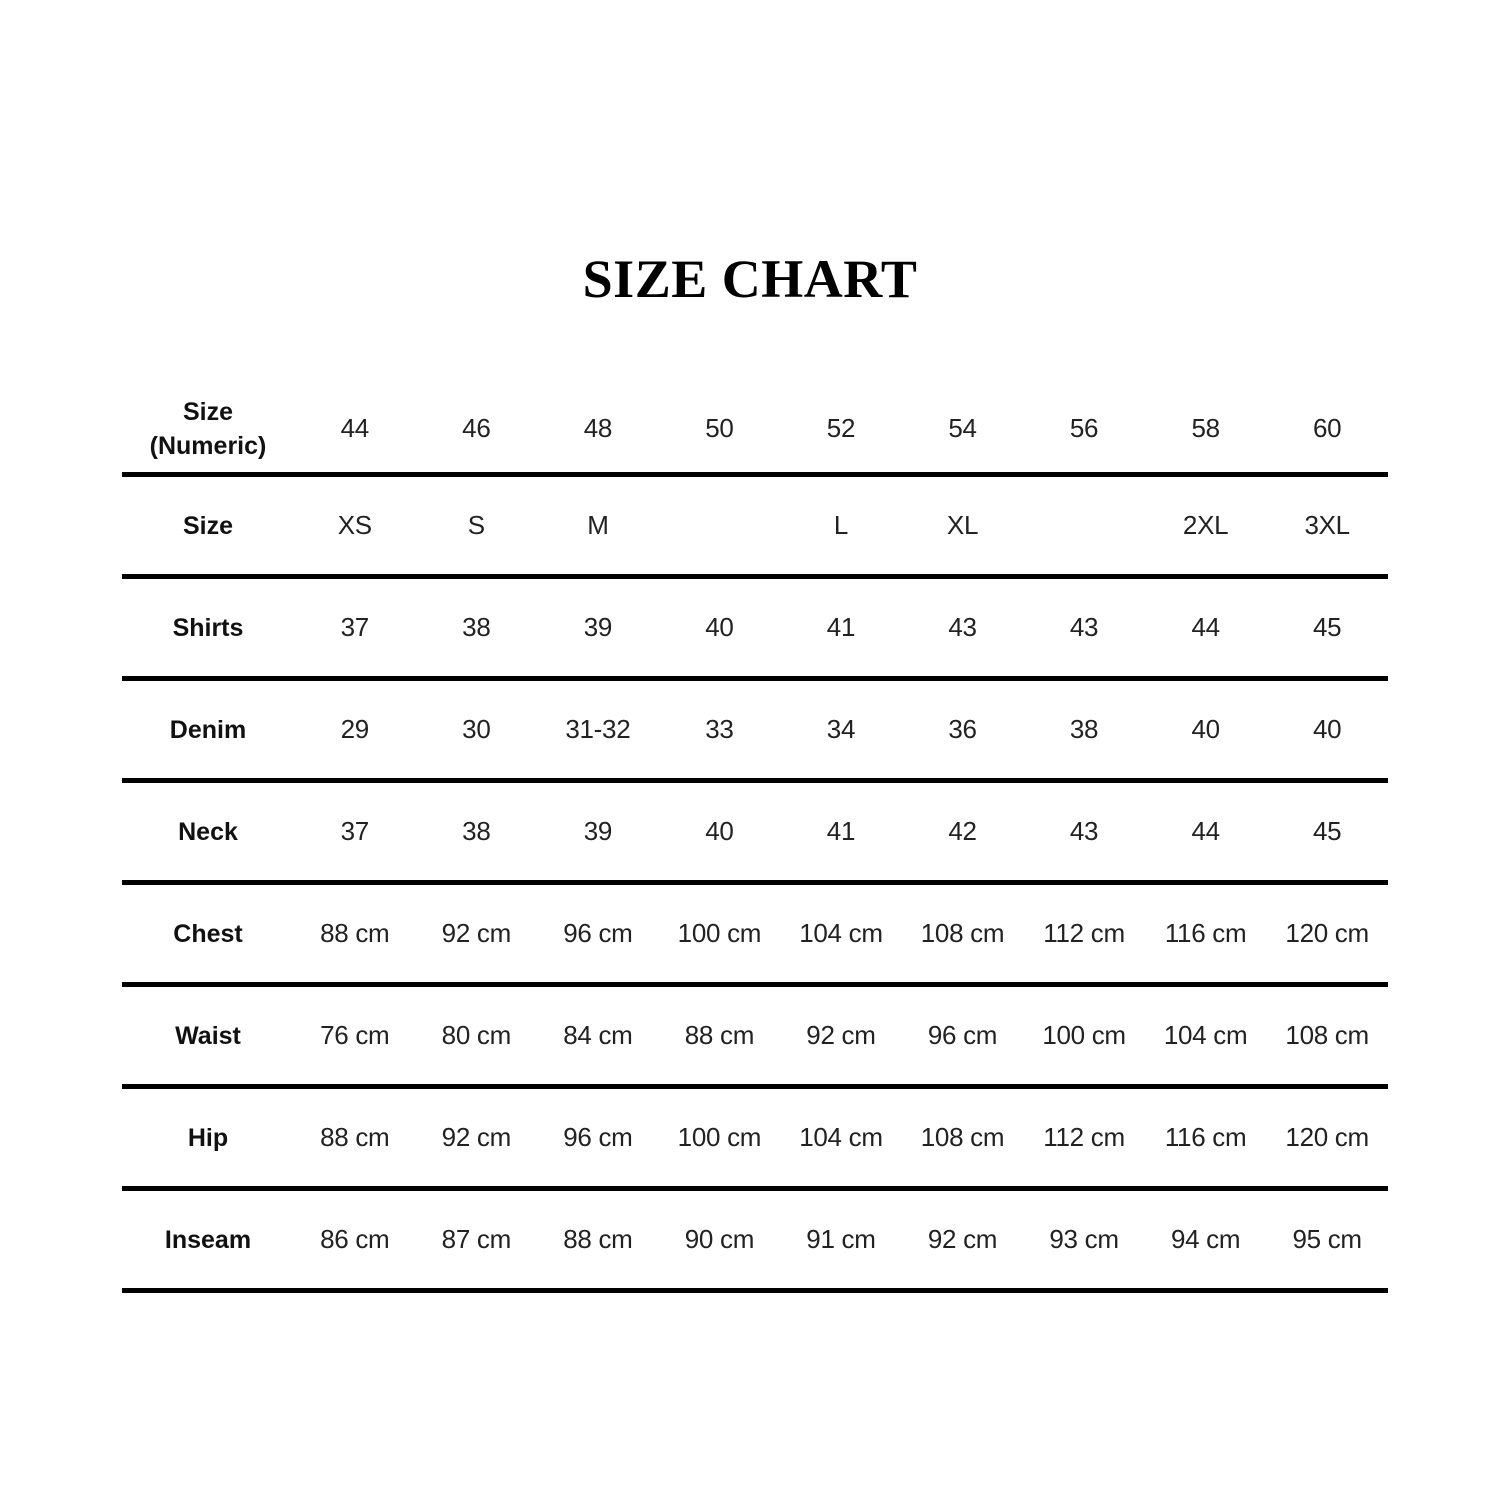 This screenshot has height=1500, width=1500. Describe the element at coordinates (962, 428) in the screenshot. I see `table-cell: 54` at that location.